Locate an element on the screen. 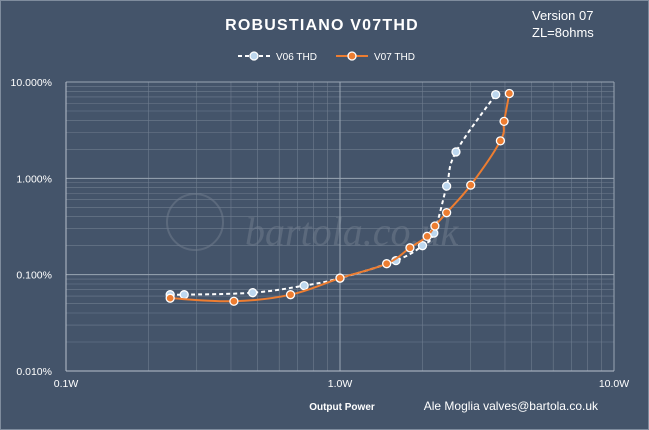  load-impedance-label: ZL=8ohms is located at coordinates (563, 32).